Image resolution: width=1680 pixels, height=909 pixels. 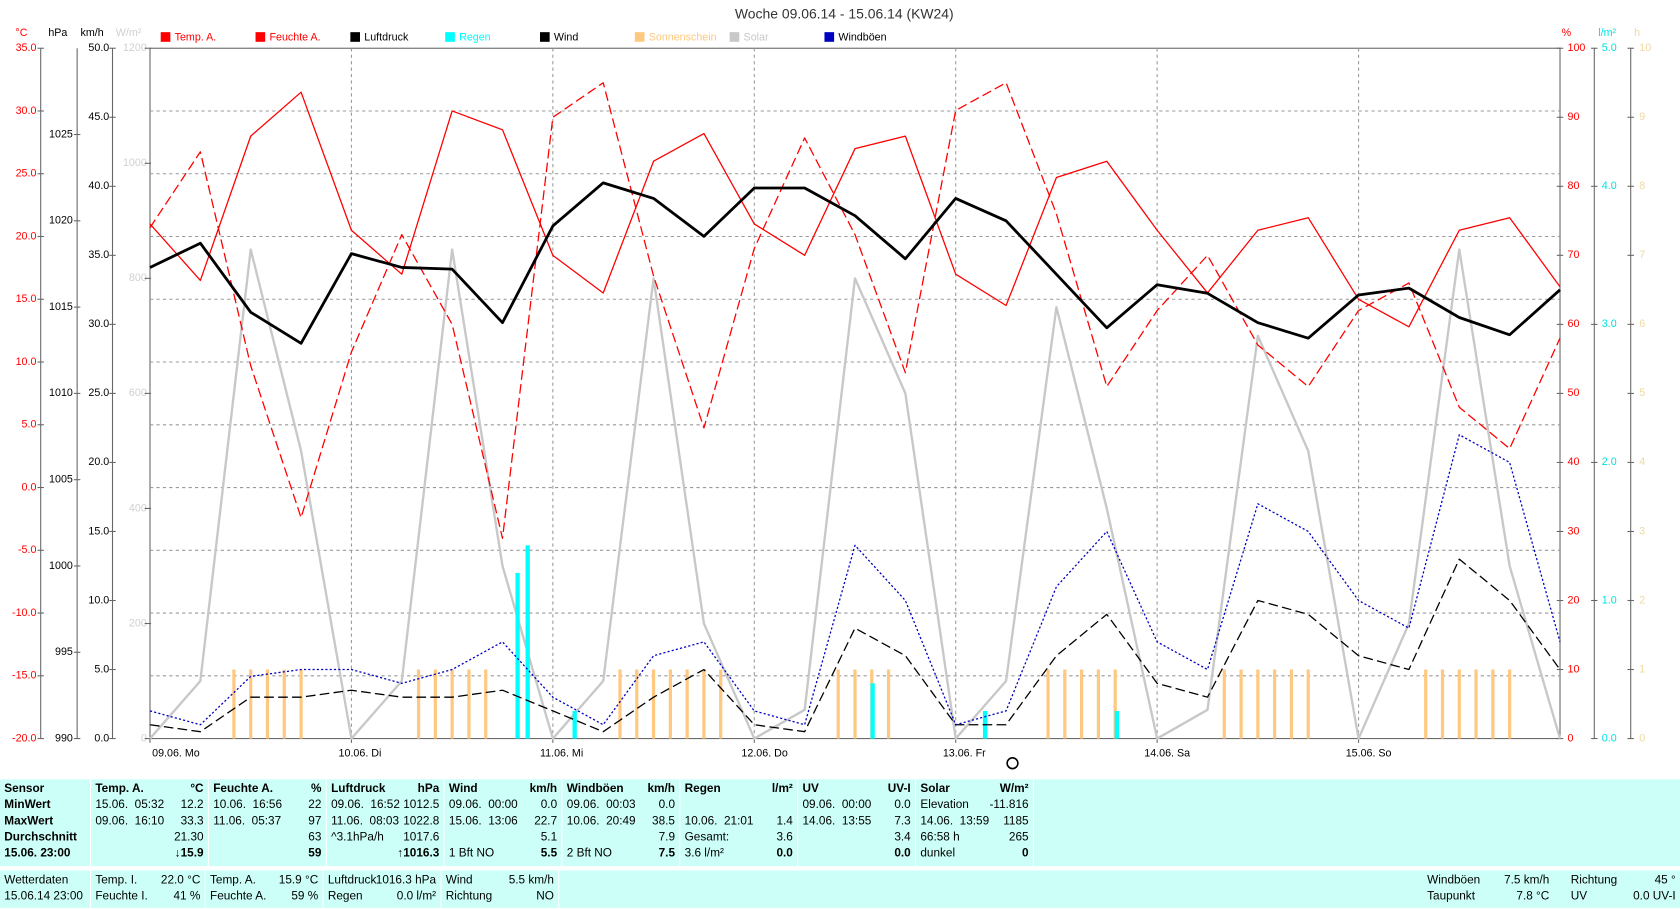 I want to click on y-tick-label: 6, so click(x=1642, y=324).